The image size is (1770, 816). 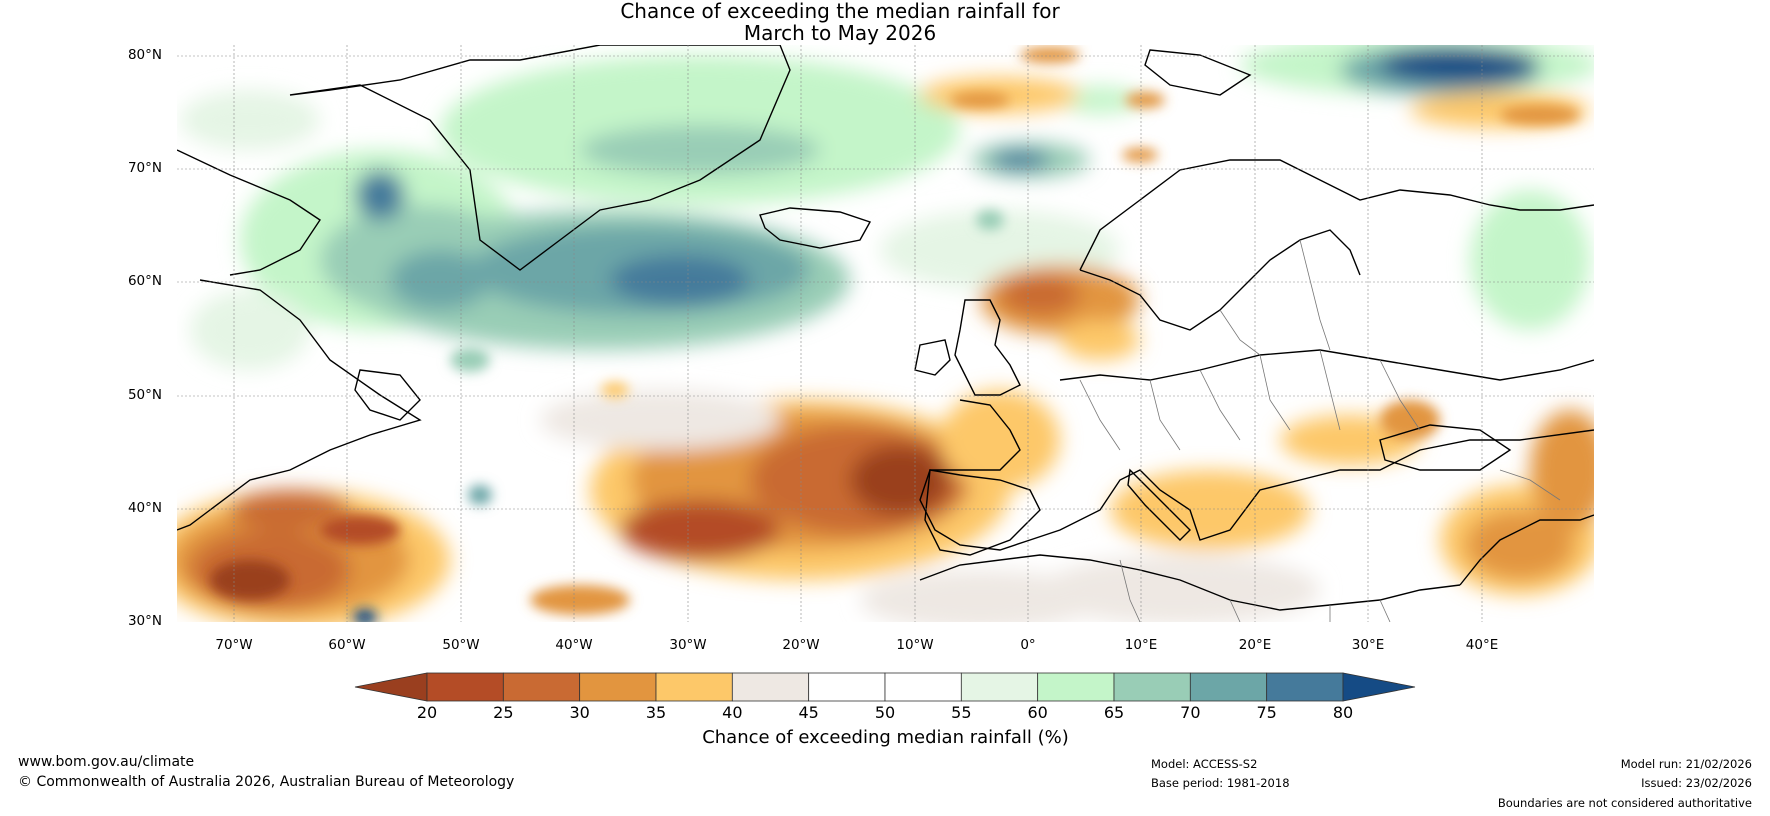 I want to click on lon-label-40e: 40°E, so click(x=1482, y=645).